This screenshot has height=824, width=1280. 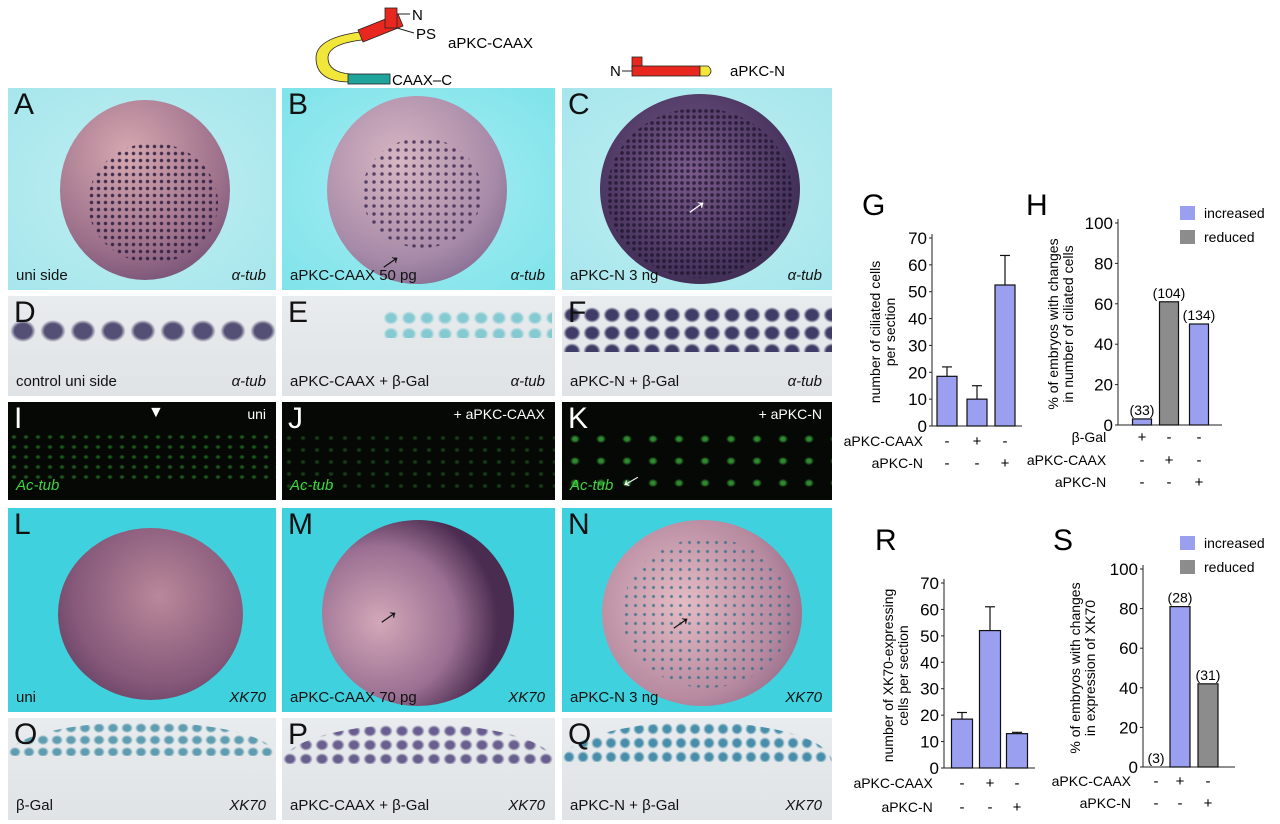 I want to click on caax-domain, so click(x=369, y=79).